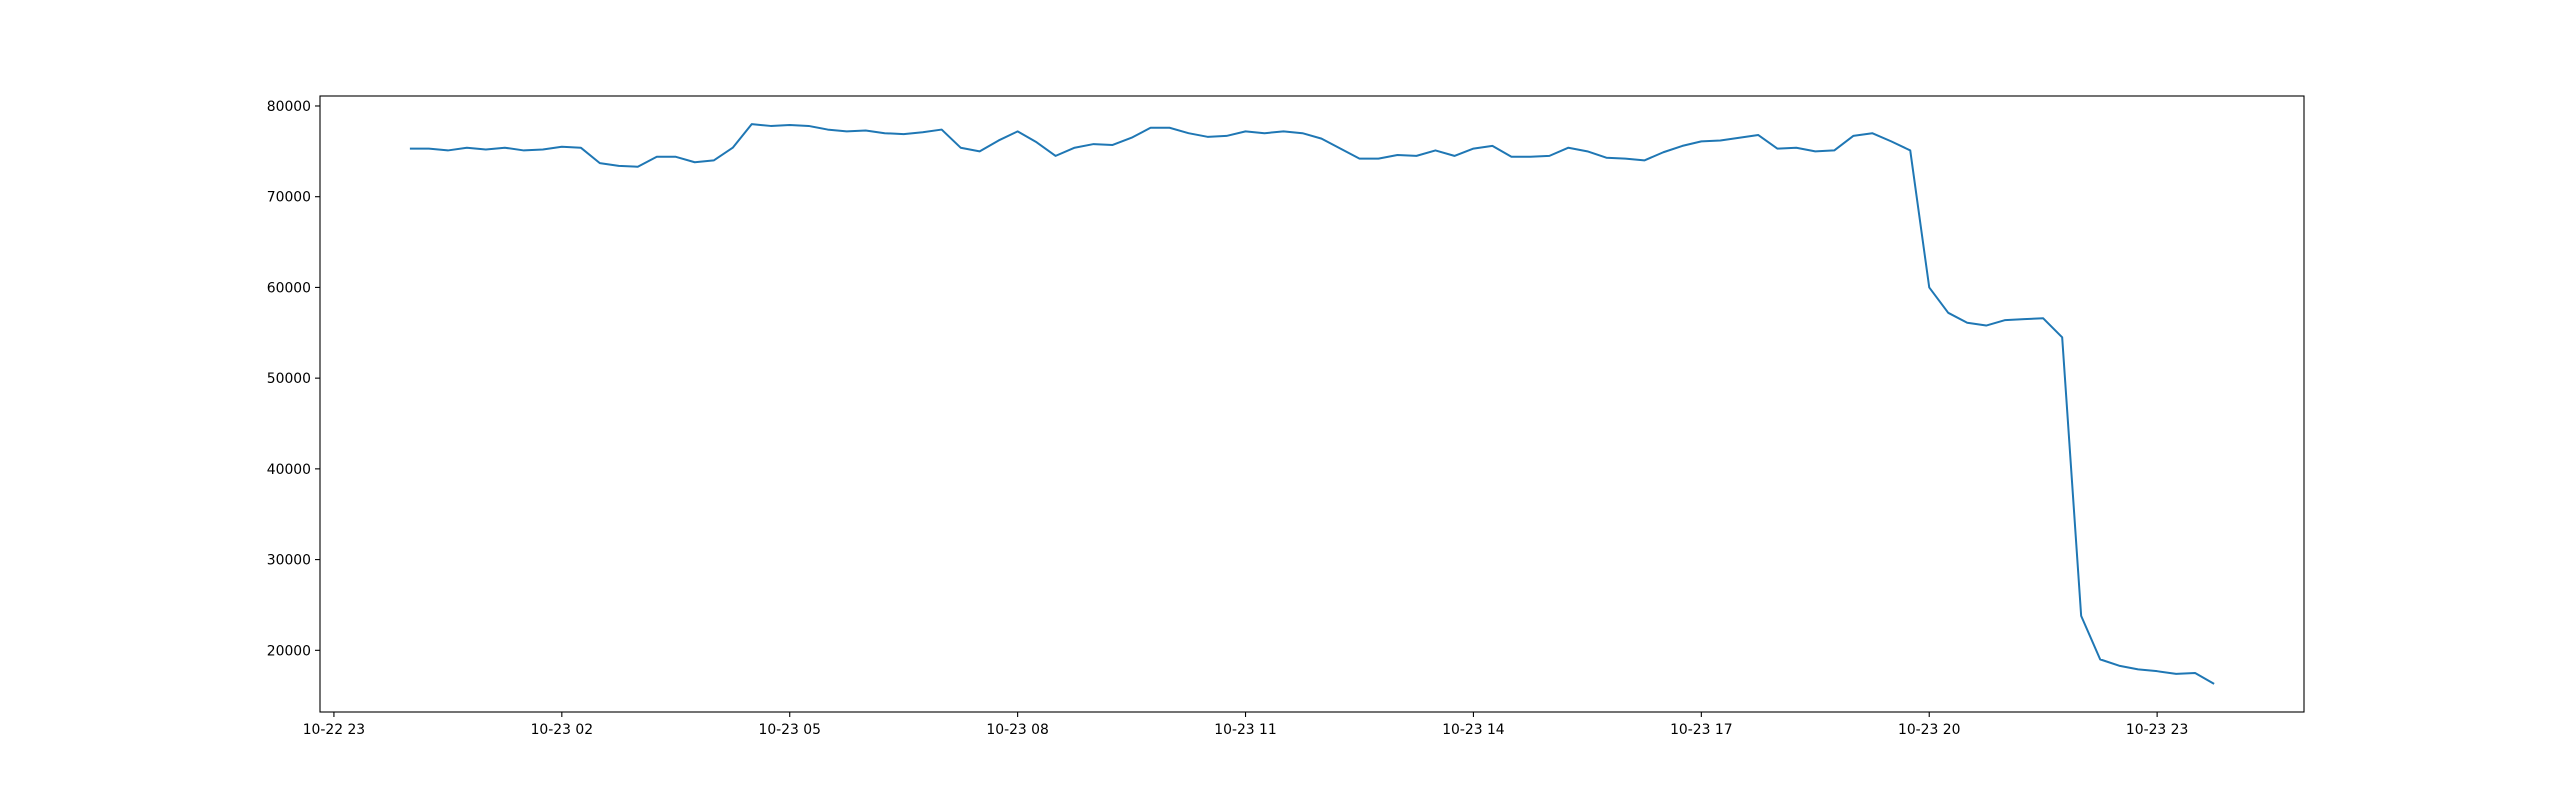 This screenshot has width=2560, height=800. What do you see at coordinates (1929, 730) in the screenshot?
I see `x-tick-label: 10-23 20` at bounding box center [1929, 730].